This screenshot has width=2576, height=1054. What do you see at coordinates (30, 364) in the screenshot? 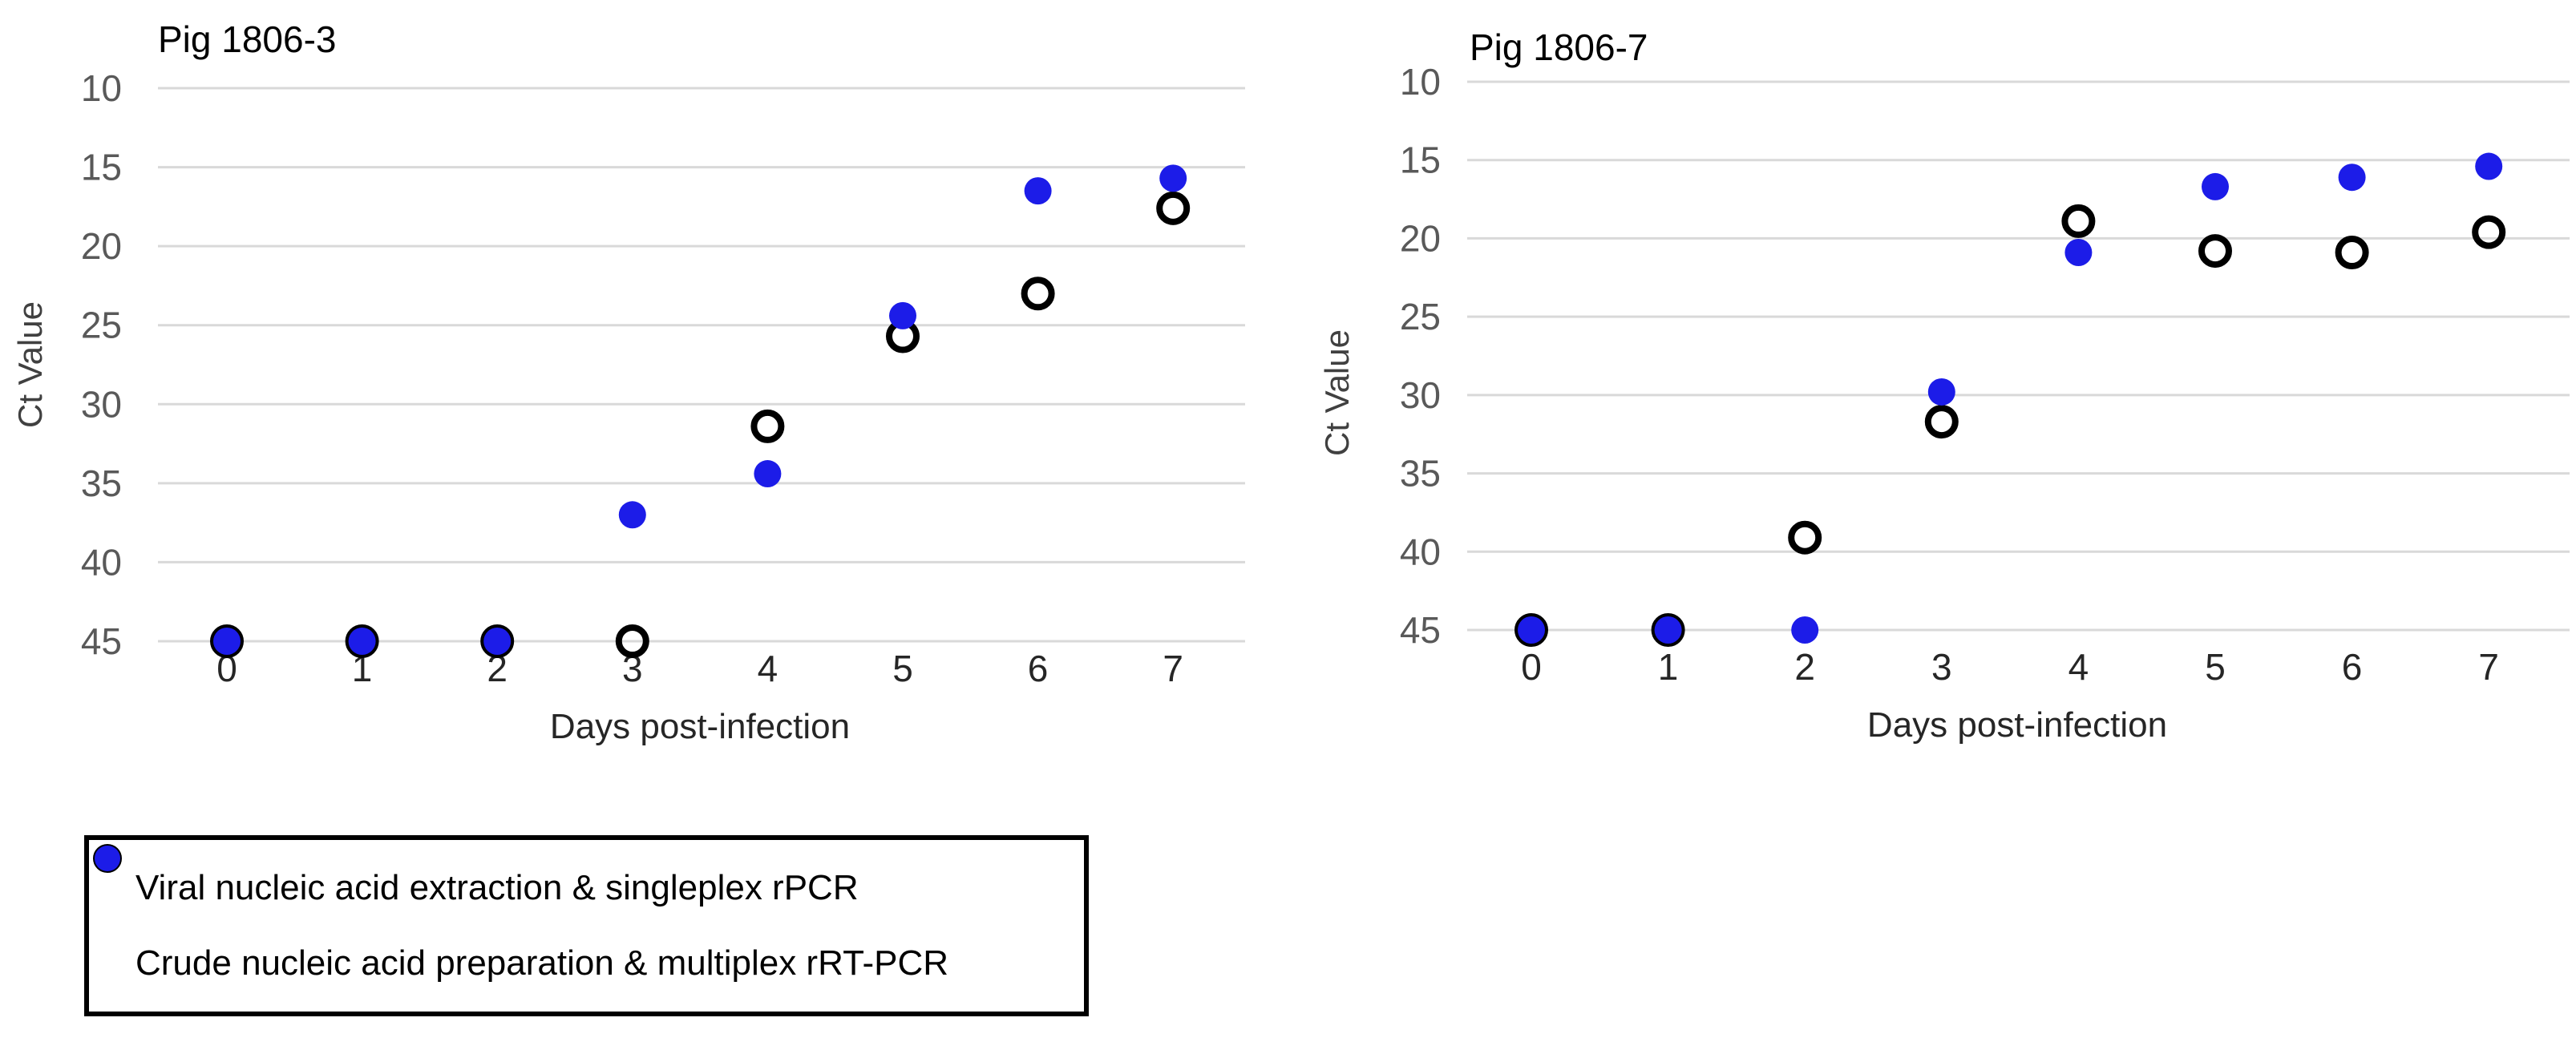
I see `y-axis-title-left: Ct Value` at bounding box center [30, 364].